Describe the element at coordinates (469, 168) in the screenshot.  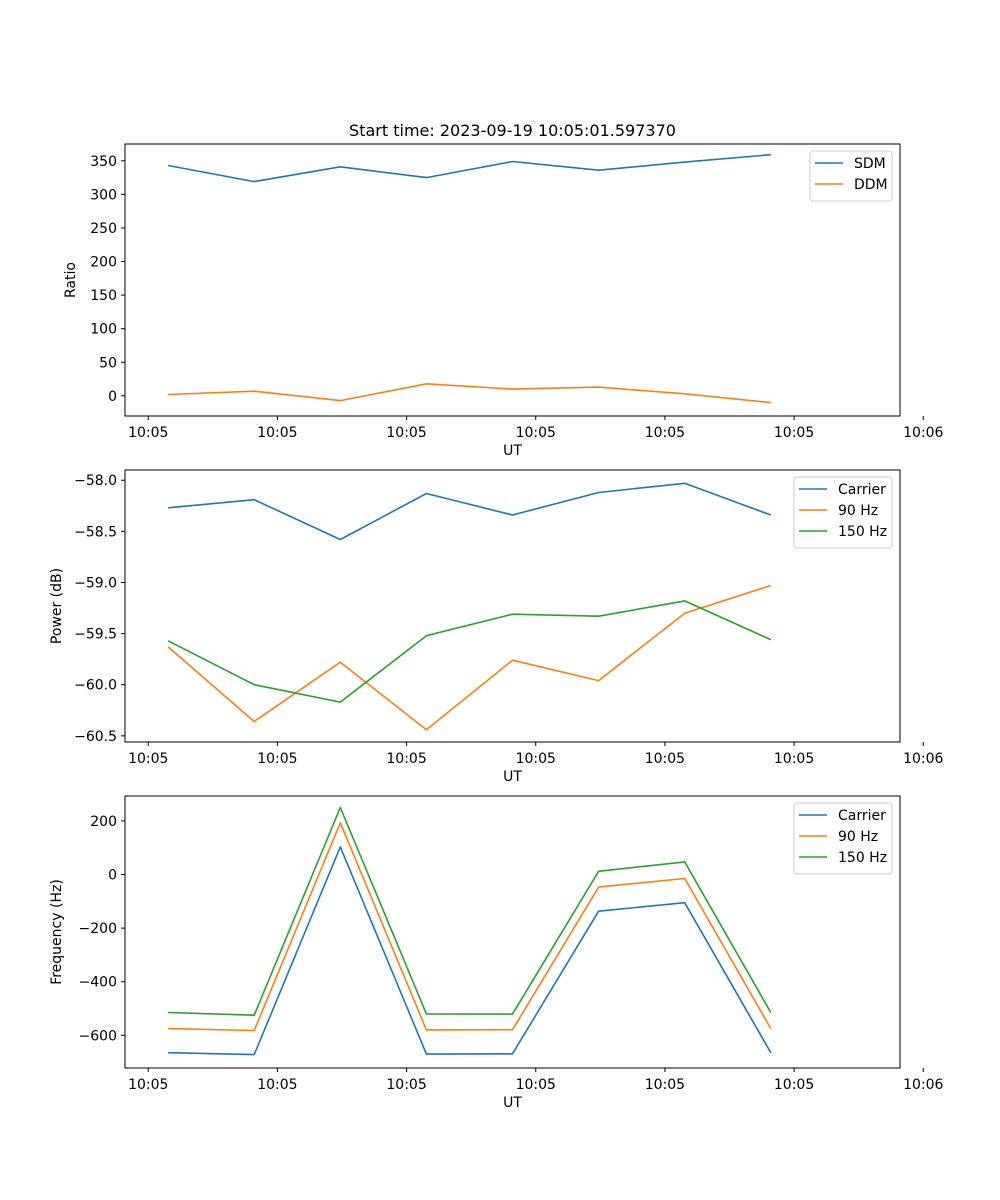
I see `series-line-sdm` at that location.